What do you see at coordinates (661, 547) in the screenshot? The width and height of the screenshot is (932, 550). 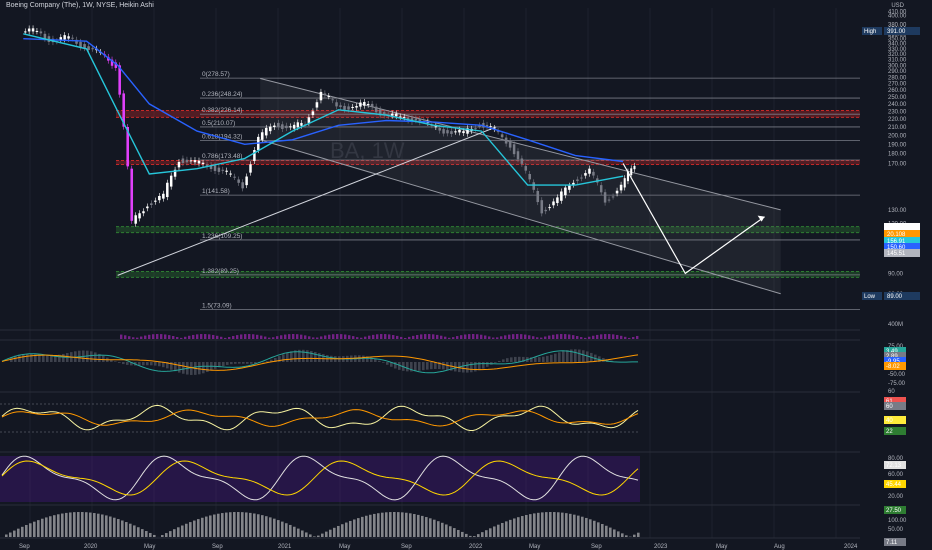 I see `x-tick-label: 2023` at bounding box center [661, 547].